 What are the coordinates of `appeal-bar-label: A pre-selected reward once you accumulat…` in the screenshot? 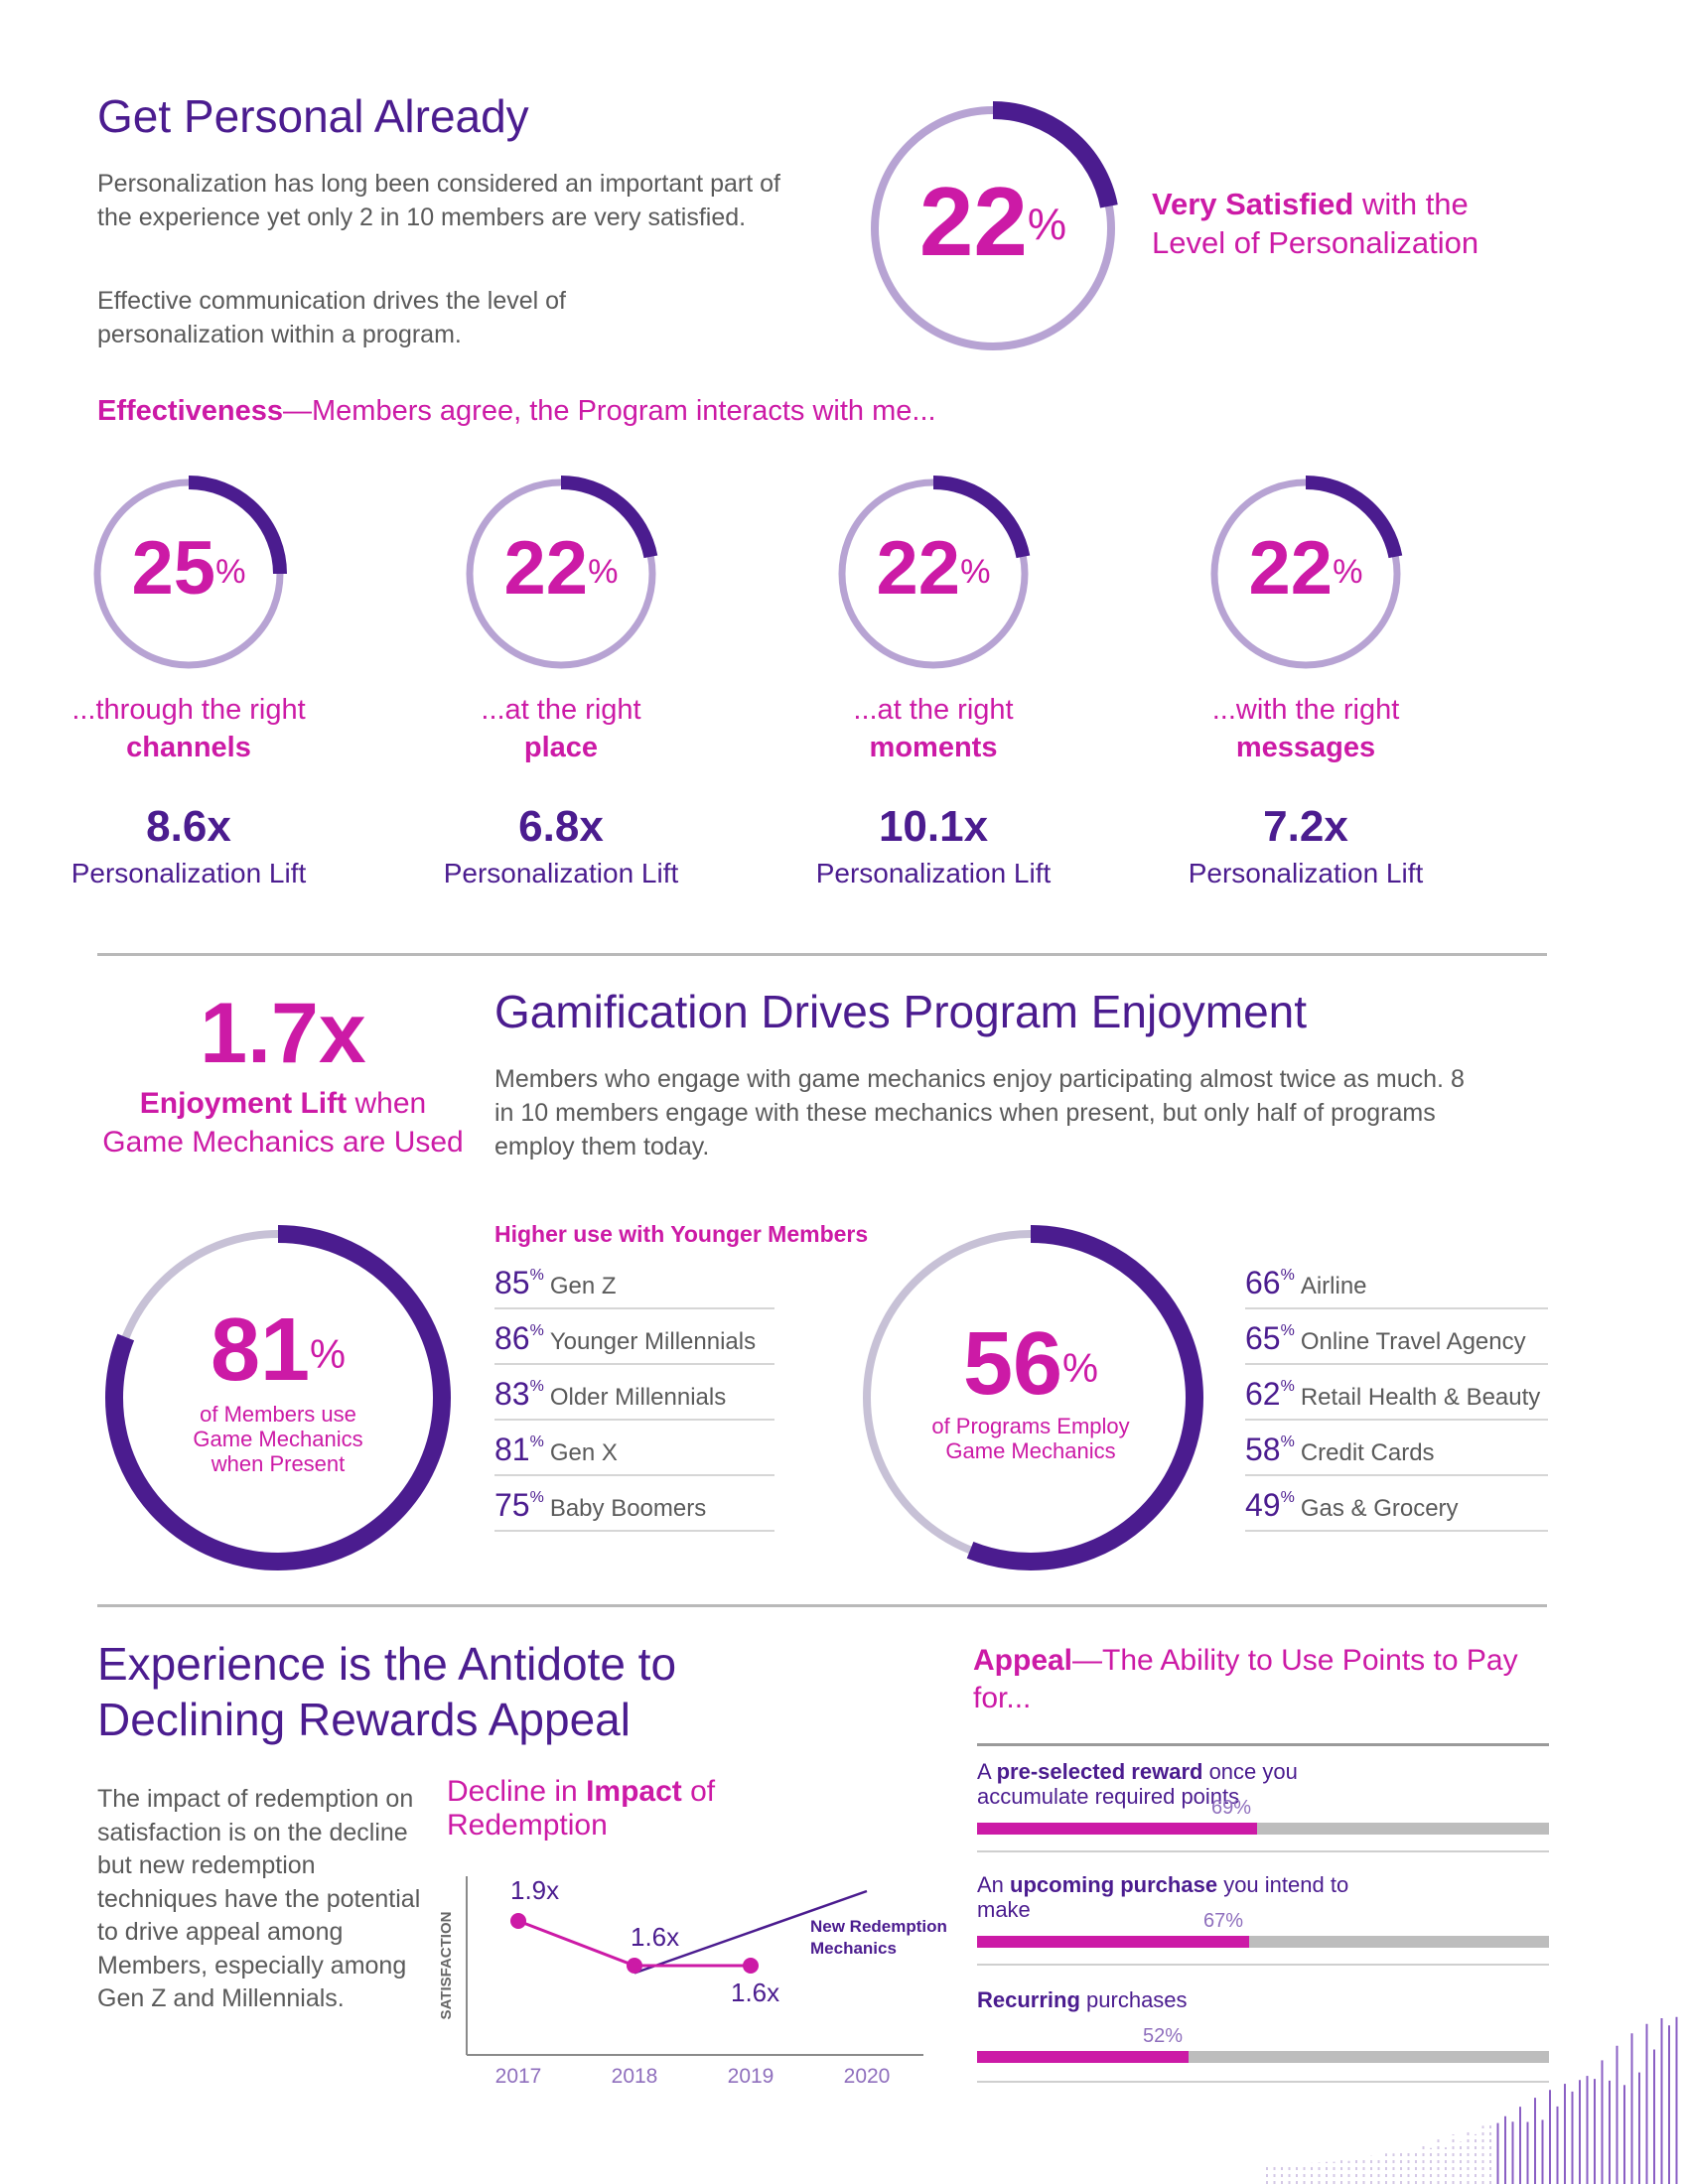 It's located at (1165, 1784).